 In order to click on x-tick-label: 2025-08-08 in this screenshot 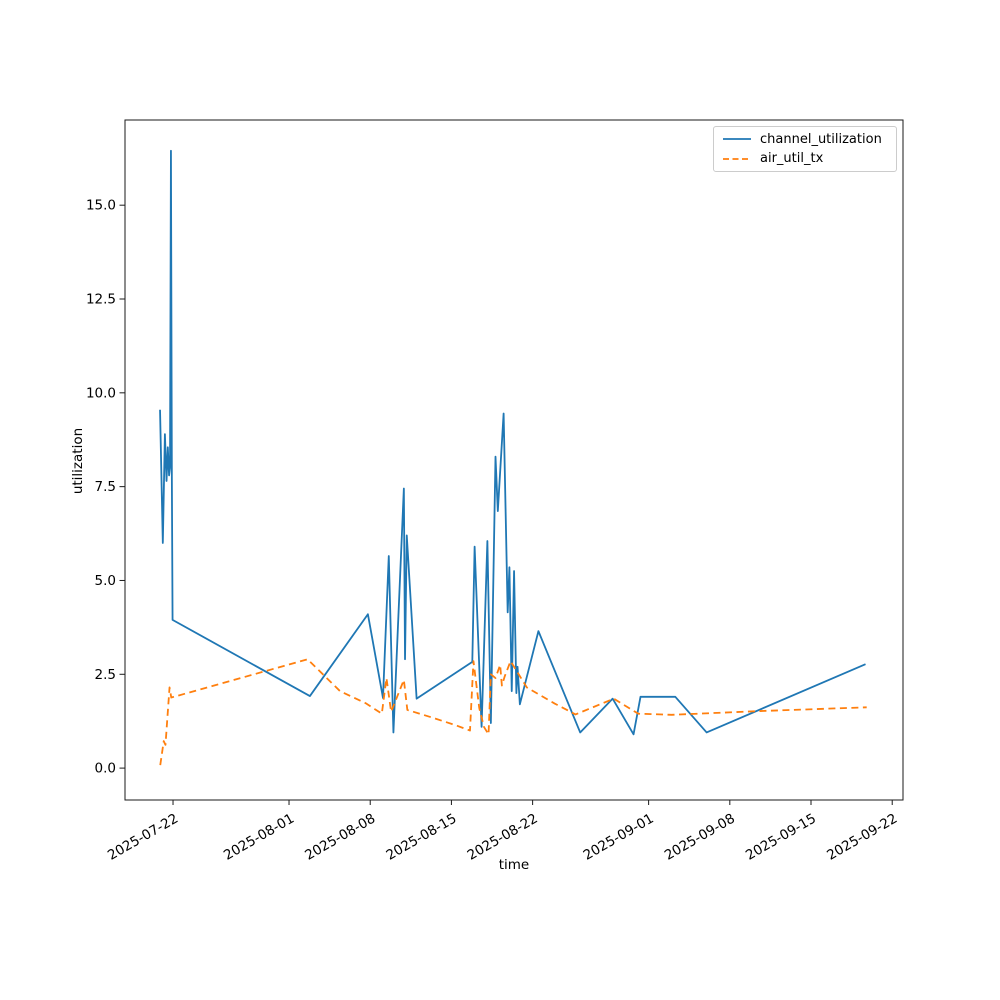, I will do `click(340, 837)`.